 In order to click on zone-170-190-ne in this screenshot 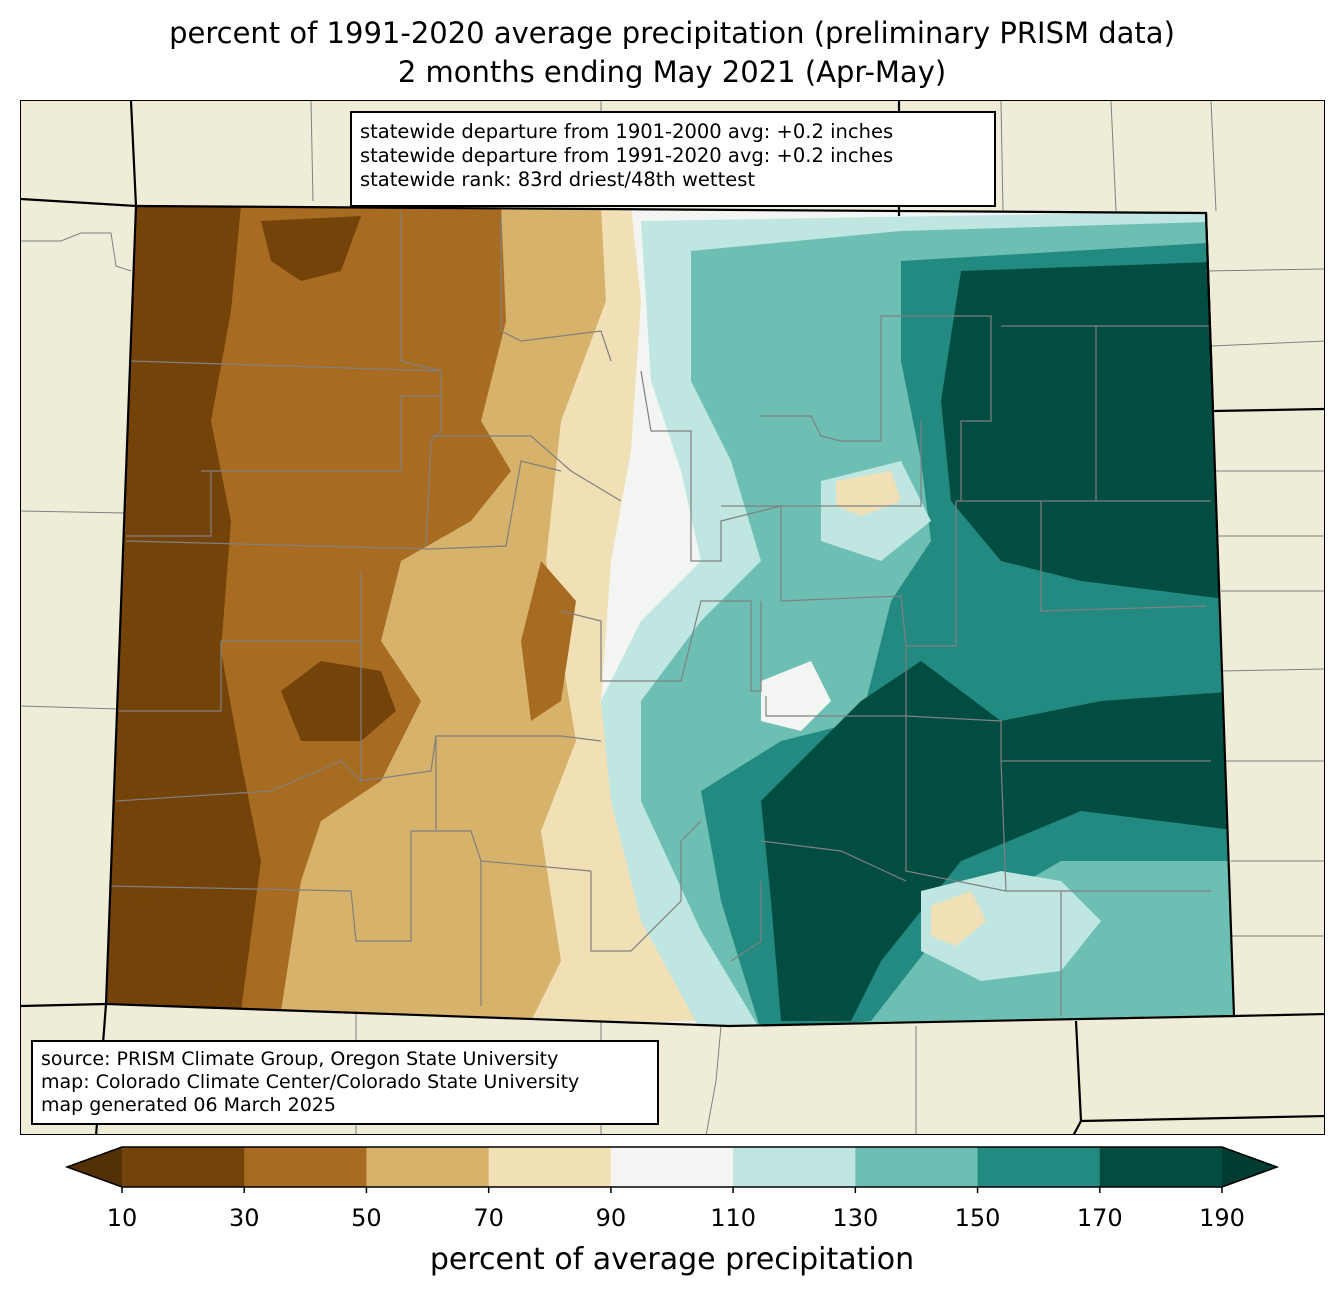, I will do `click(1087, 431)`.